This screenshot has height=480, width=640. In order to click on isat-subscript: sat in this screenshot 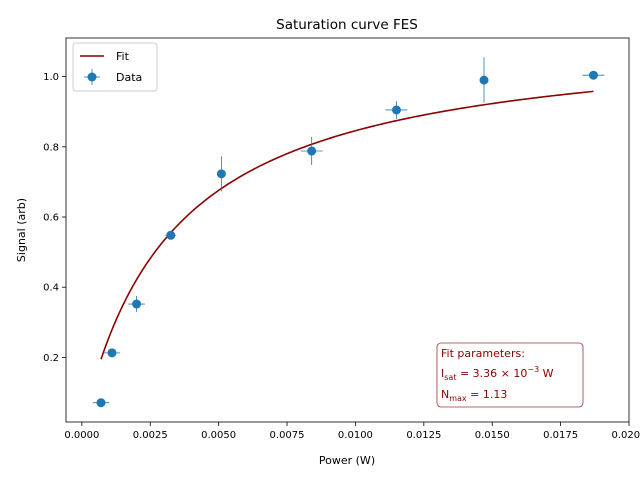, I will do `click(450, 377)`.